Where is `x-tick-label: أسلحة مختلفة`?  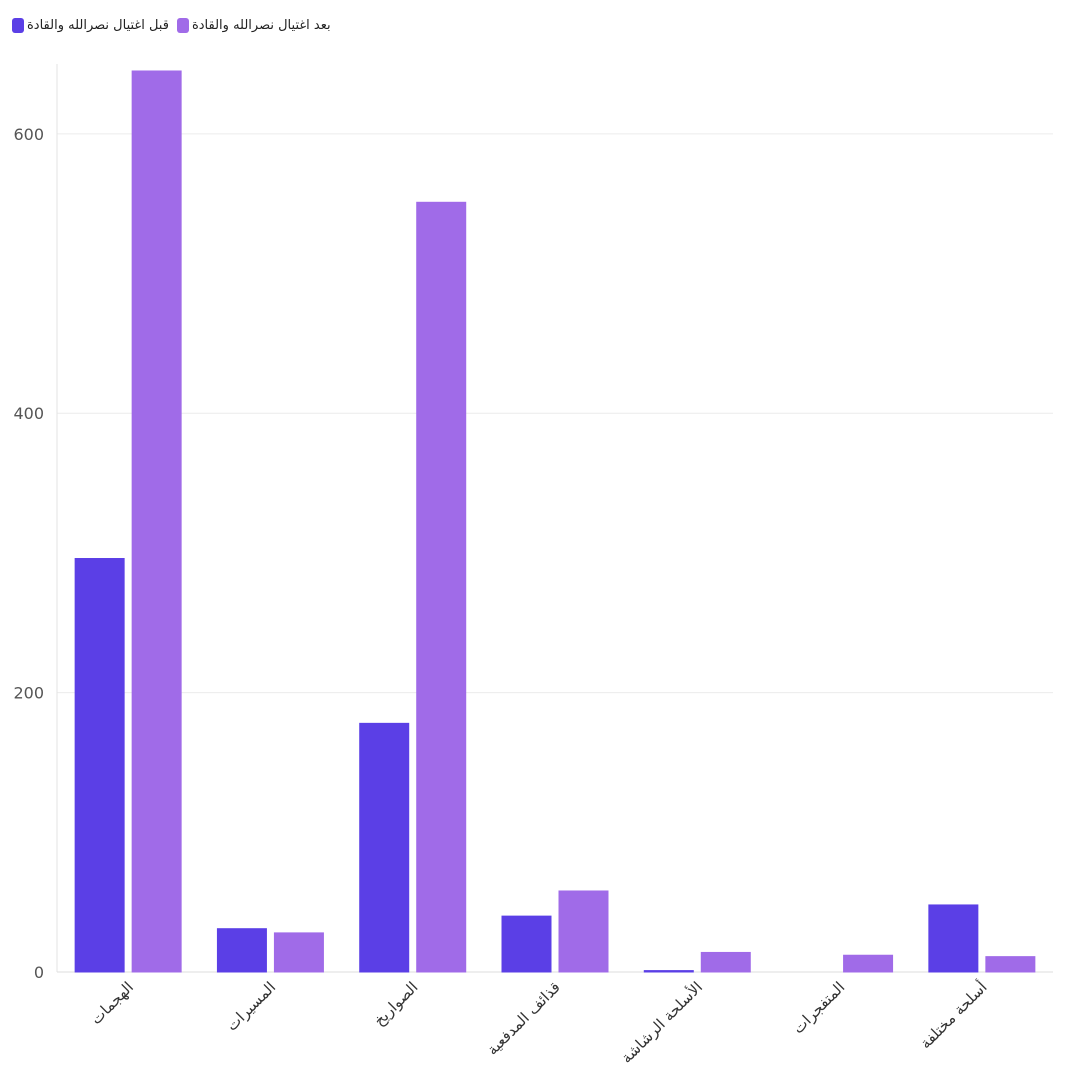
x-tick-label: أسلحة مختلفة is located at coordinates (953, 1014).